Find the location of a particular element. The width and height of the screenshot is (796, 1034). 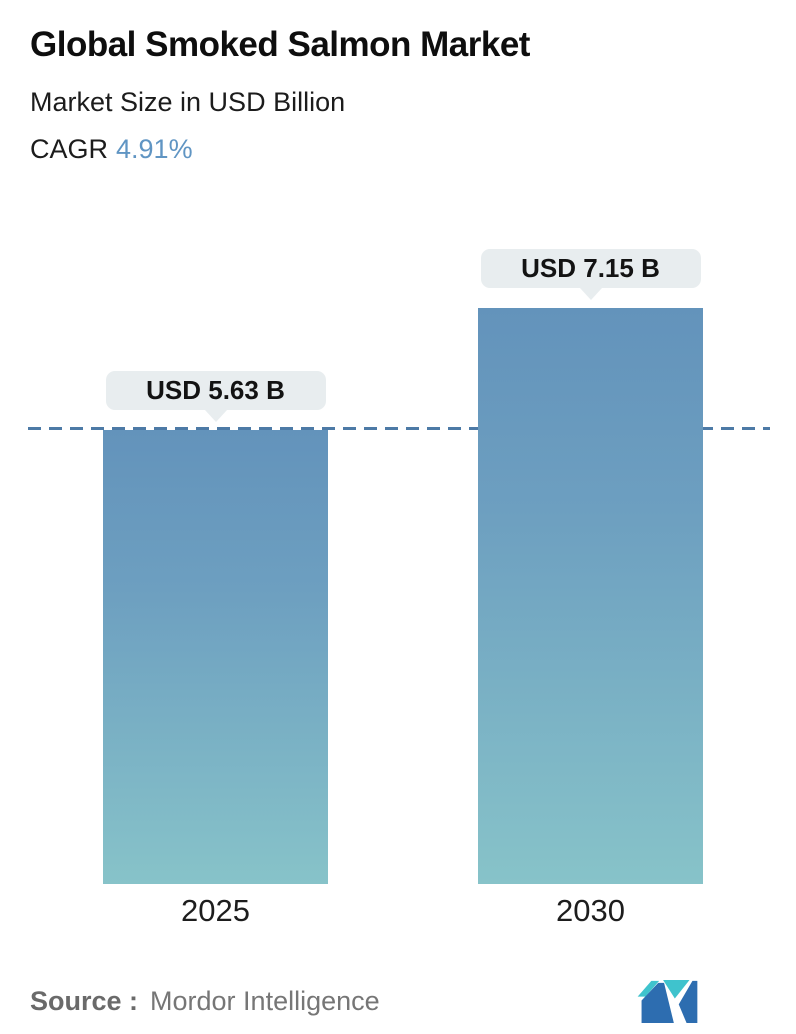

chart-subtitle: Market Size in USD Billion is located at coordinates (188, 101).